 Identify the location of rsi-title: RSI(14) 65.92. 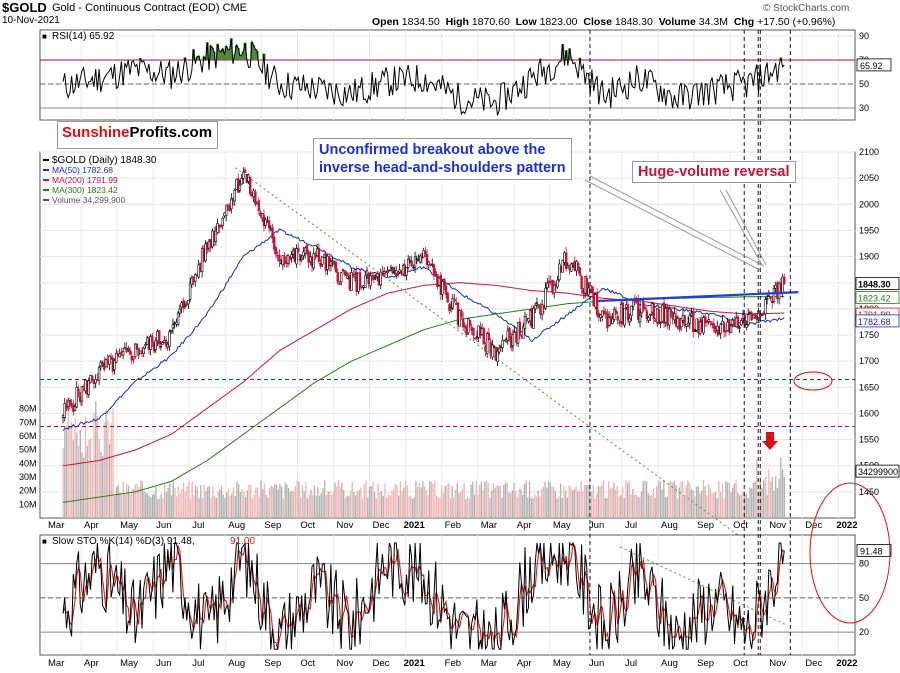
(83, 36).